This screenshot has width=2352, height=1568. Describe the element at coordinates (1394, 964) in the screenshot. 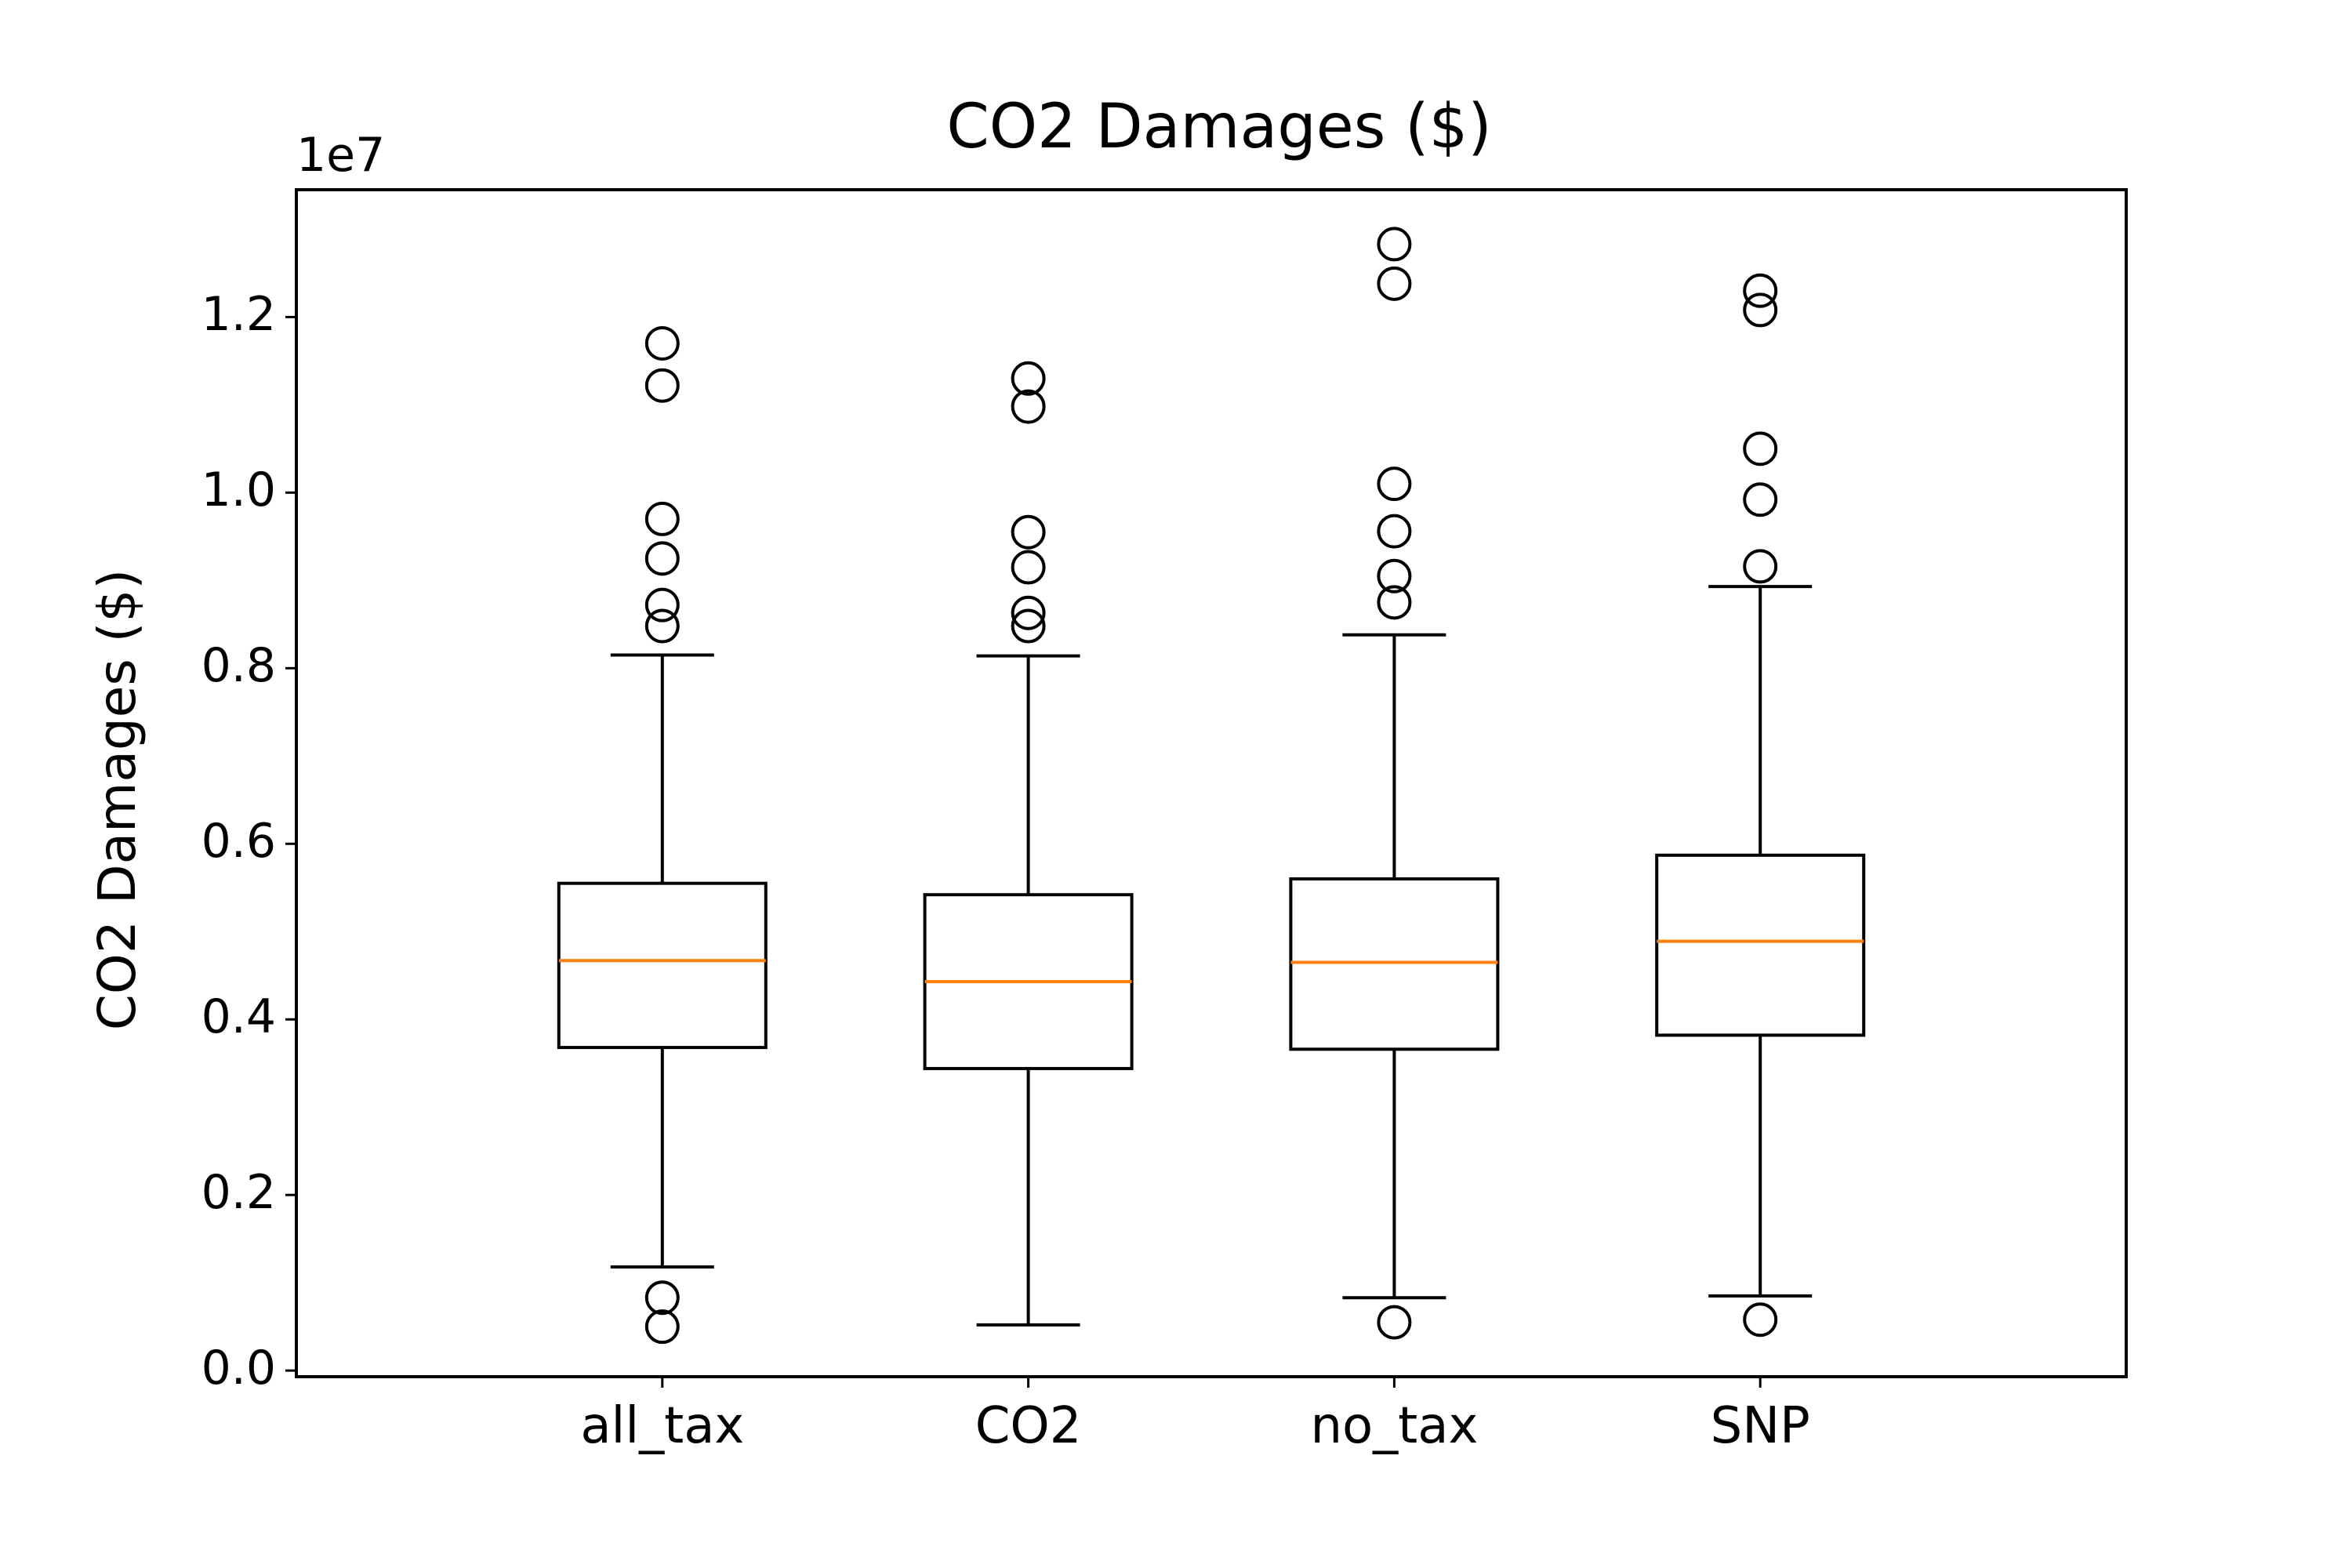

I see `box-no_tax` at that location.